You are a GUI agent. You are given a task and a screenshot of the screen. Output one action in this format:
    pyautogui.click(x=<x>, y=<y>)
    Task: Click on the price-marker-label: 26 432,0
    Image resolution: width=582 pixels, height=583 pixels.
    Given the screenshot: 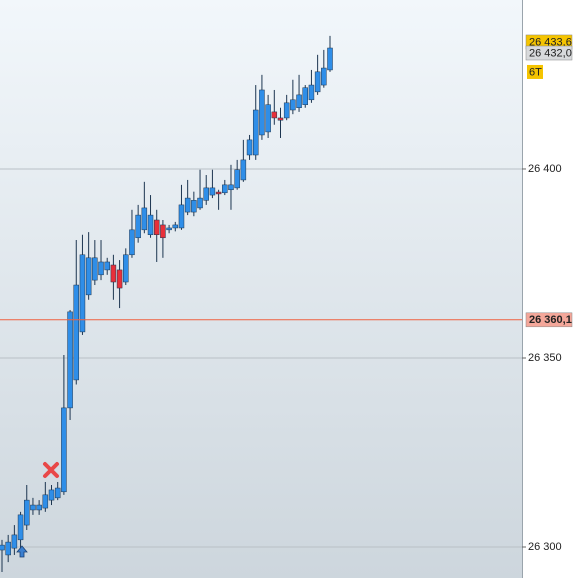 What is the action you would take?
    pyautogui.click(x=550, y=53)
    